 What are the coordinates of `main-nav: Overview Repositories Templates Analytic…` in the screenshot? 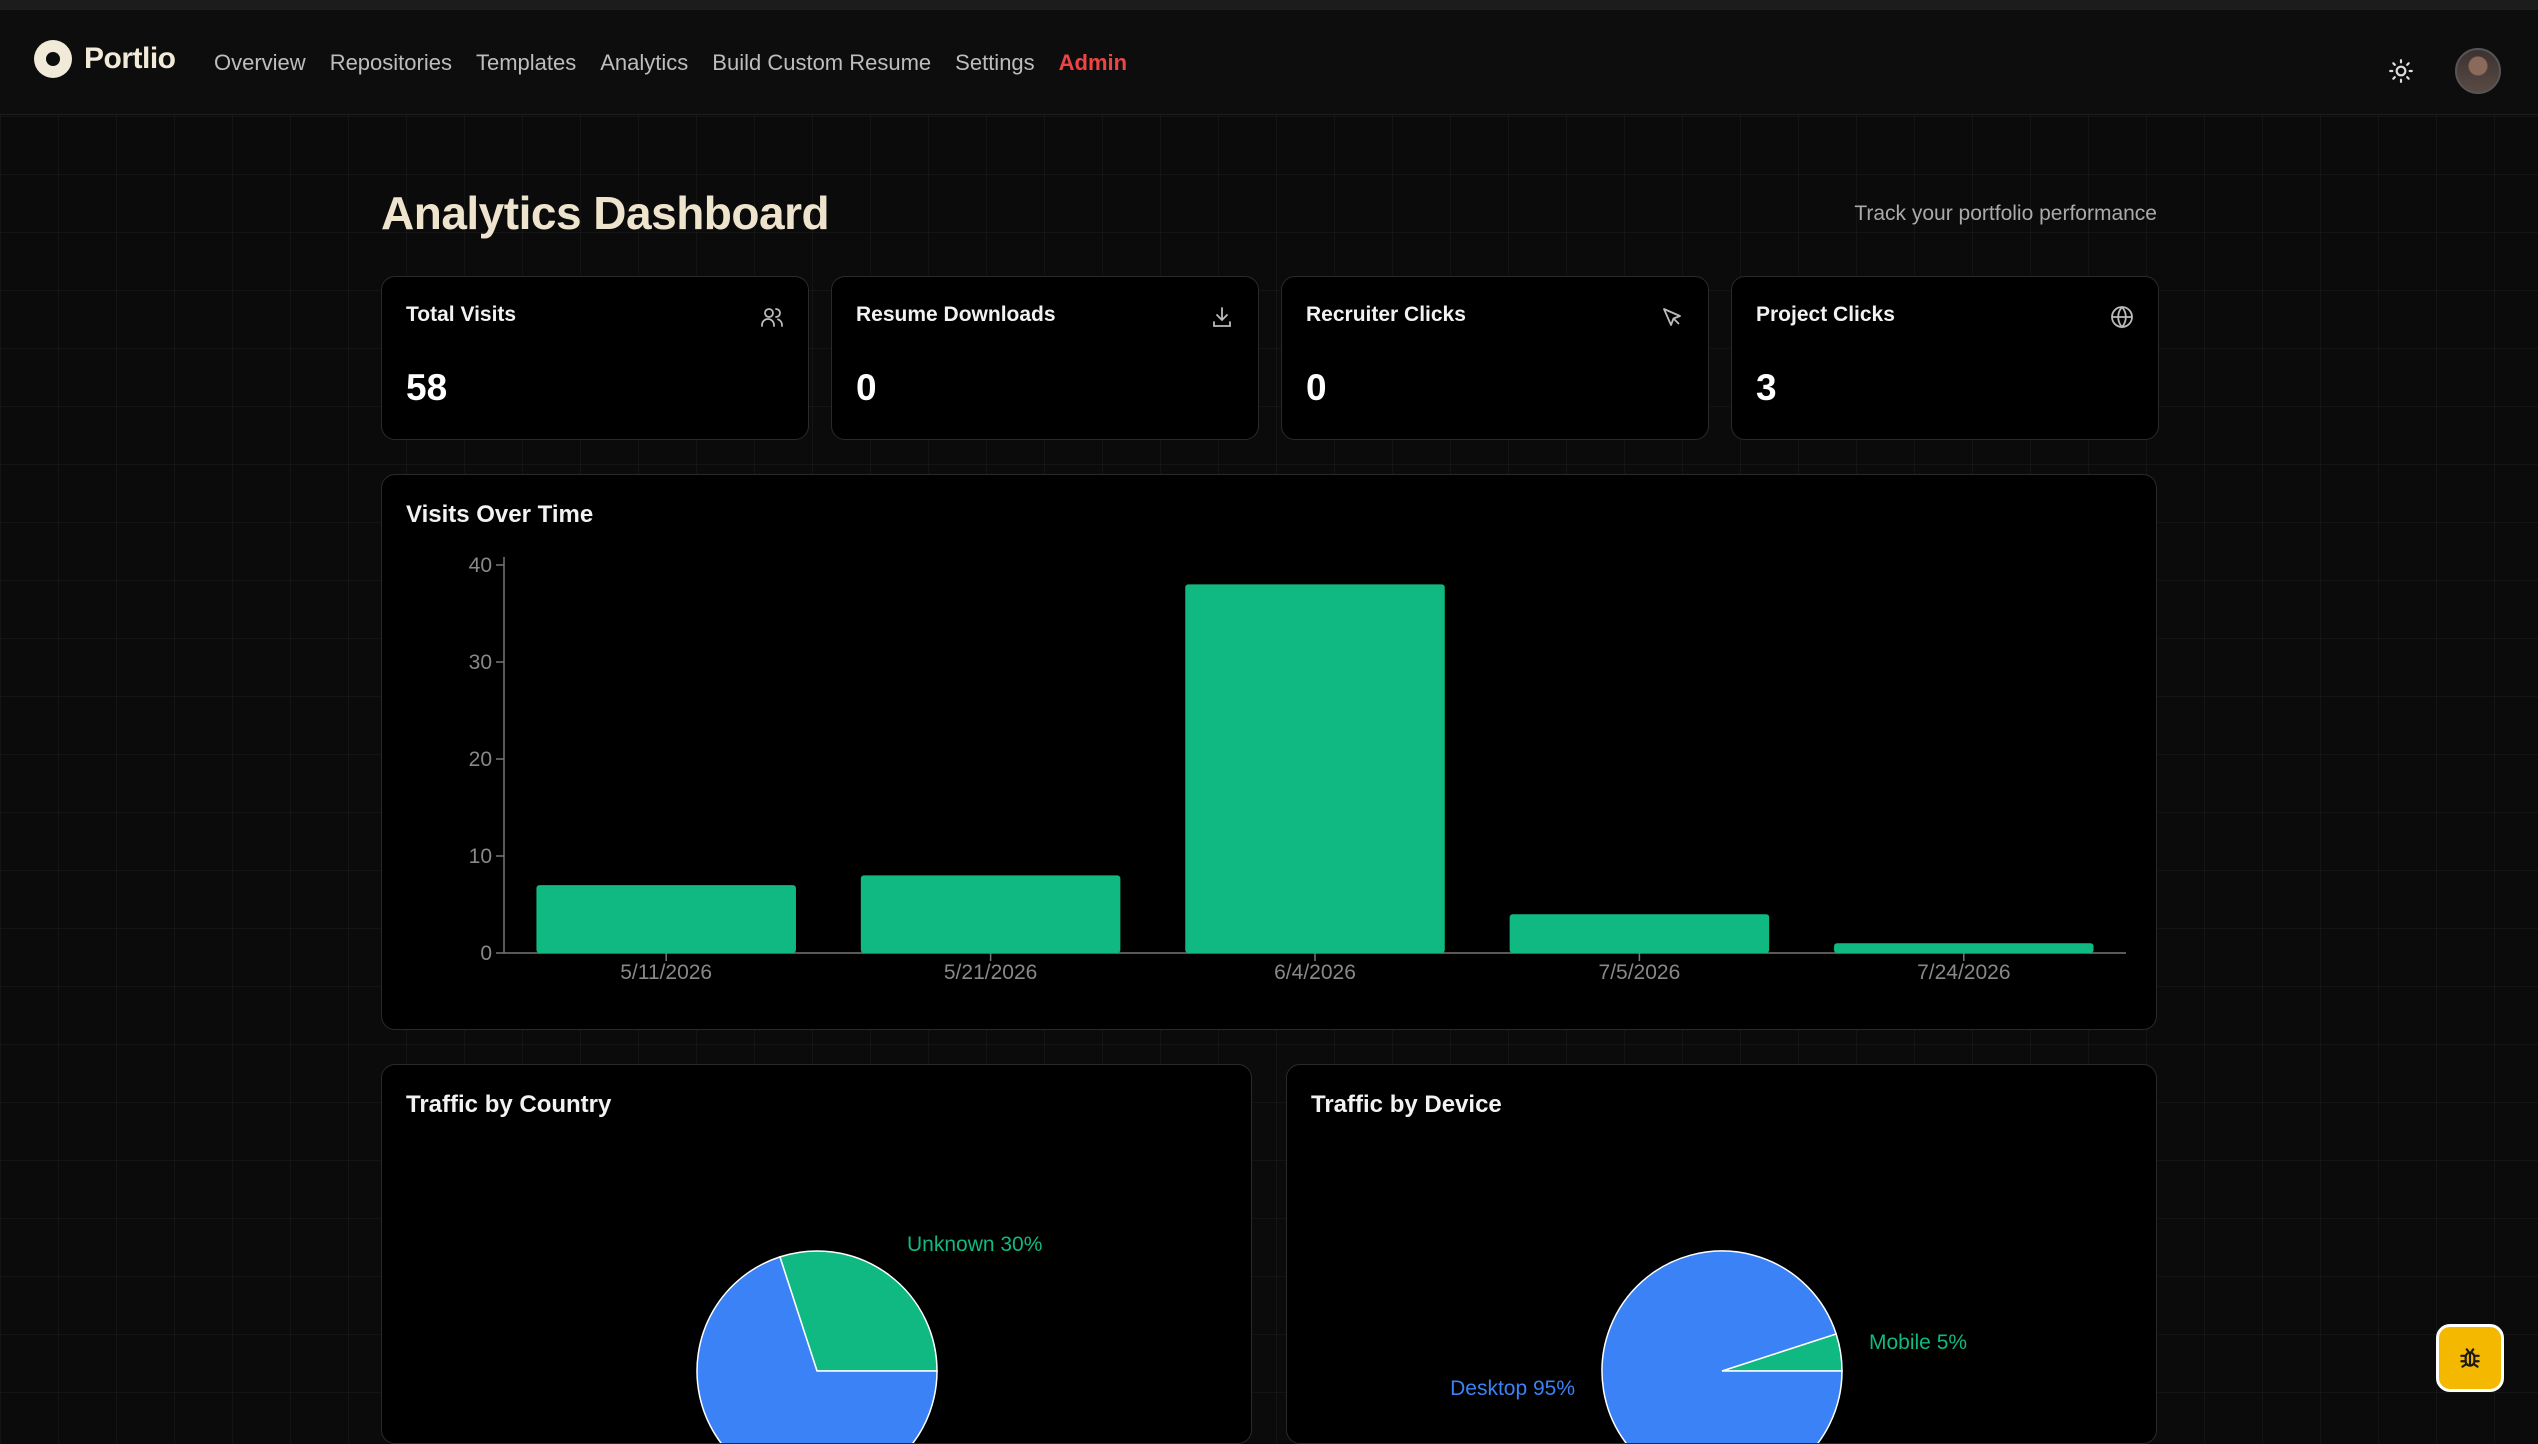 It's located at (670, 63).